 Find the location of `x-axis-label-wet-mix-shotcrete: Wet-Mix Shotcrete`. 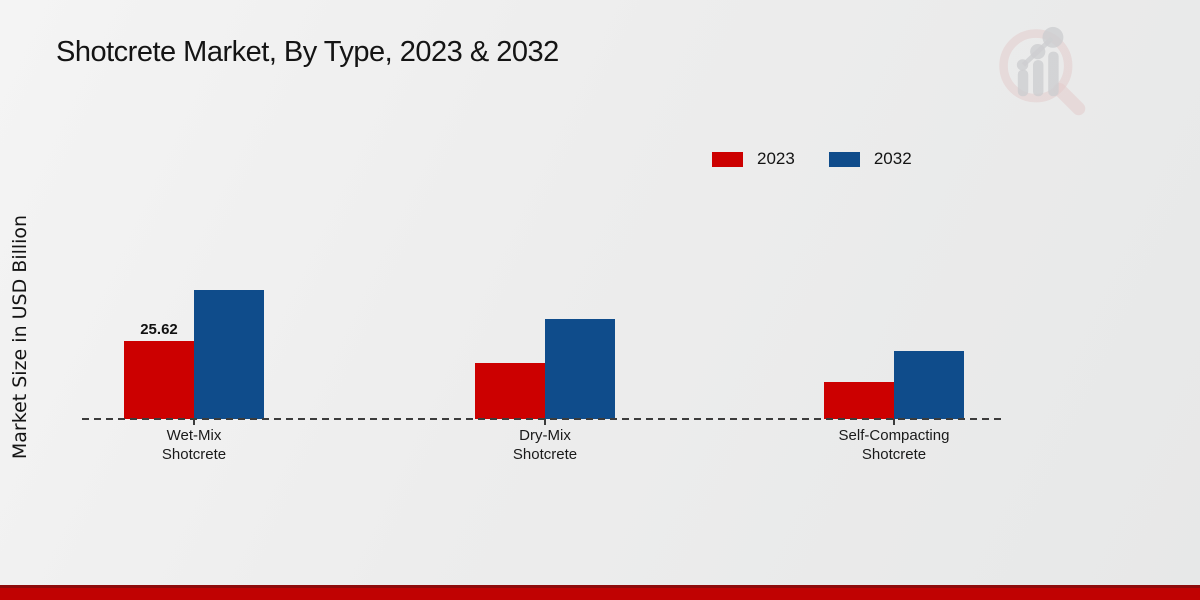

x-axis-label-wet-mix-shotcrete: Wet-Mix Shotcrete is located at coordinates (194, 445).